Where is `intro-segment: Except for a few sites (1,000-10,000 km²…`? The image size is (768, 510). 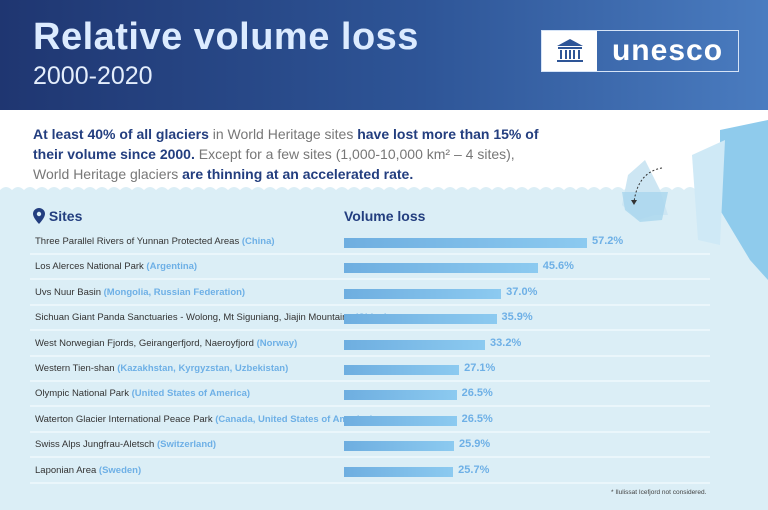
intro-segment: Except for a few sites (1,000-10,000 km²… is located at coordinates (274, 164).